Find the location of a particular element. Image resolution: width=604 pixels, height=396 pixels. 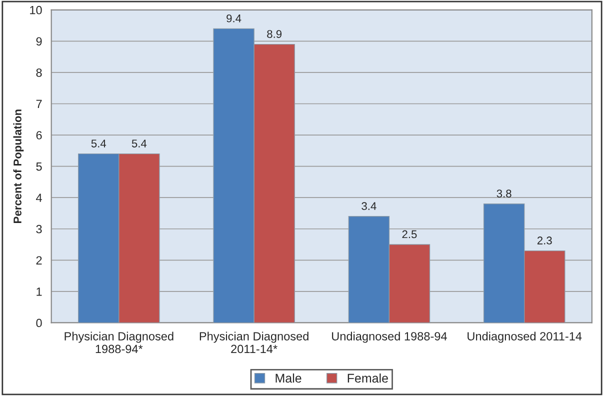

y-axis-title: Percent of Population is located at coordinates (18, 166).